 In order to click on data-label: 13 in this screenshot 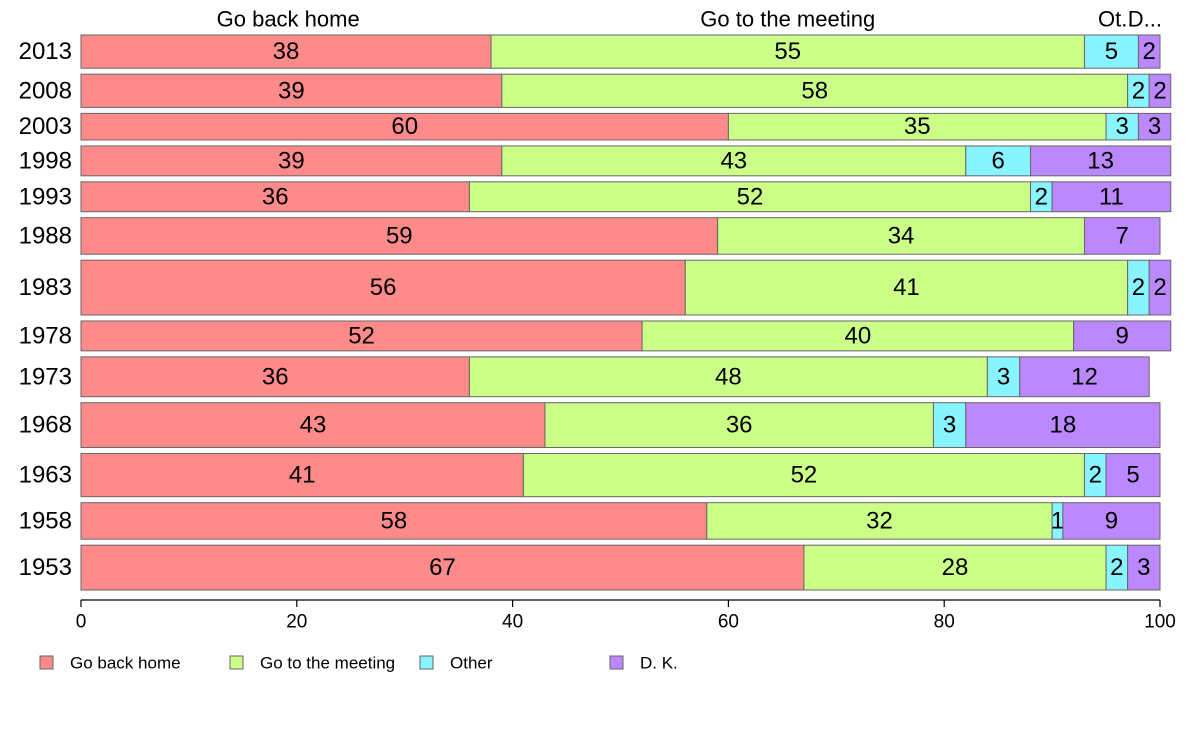, I will do `click(1100, 160)`.